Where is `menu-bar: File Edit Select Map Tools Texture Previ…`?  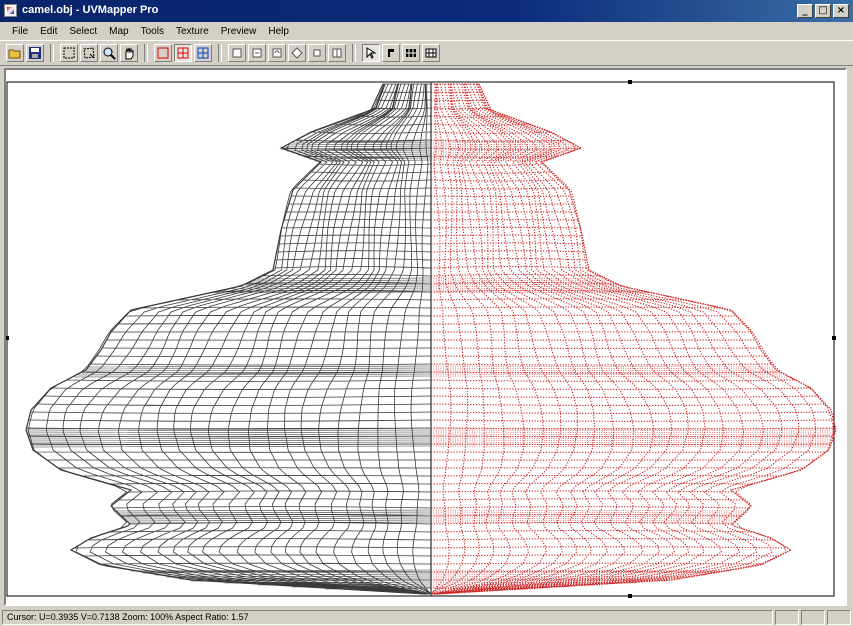 menu-bar: File Edit Select Map Tools Texture Previ… is located at coordinates (426, 31).